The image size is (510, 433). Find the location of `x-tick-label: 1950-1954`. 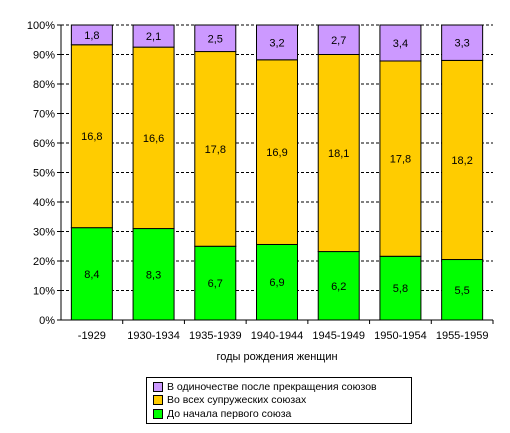

x-tick-label: 1950-1954 is located at coordinates (400, 336).